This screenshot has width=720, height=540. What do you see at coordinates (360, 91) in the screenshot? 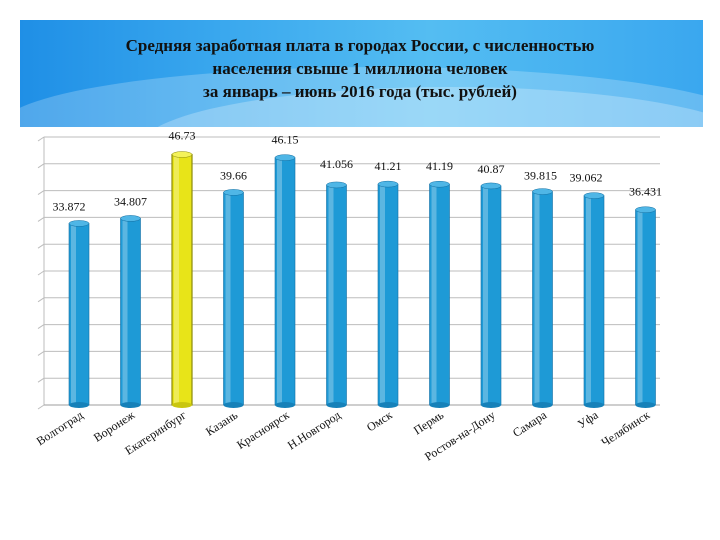
I see `title-line-3: за январь – июнь 2016 года (тыс. рублей)` at bounding box center [360, 91].